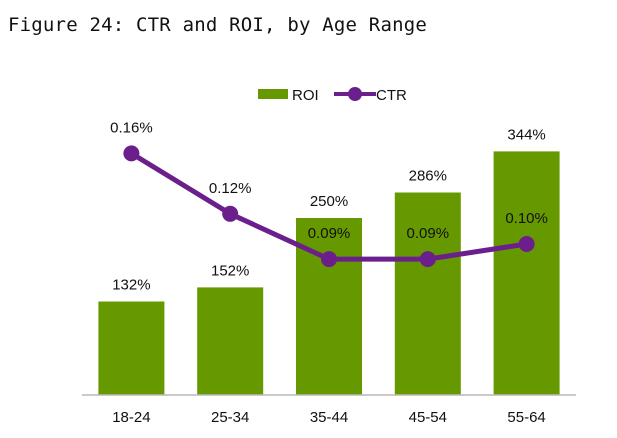  What do you see at coordinates (428, 176) in the screenshot?
I see `roi-data-label: 286%` at bounding box center [428, 176].